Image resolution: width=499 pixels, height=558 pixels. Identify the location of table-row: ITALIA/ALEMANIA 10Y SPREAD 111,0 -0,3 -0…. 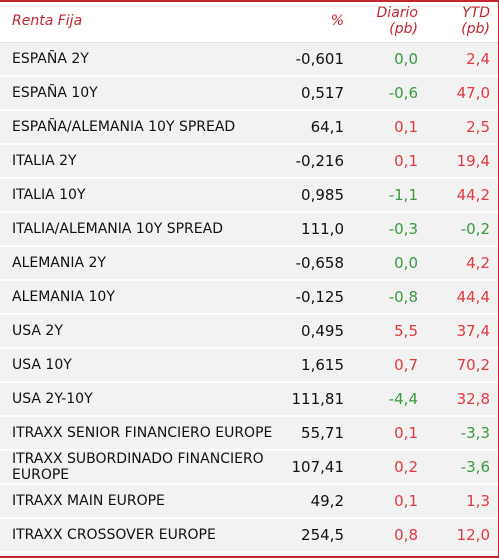
(249, 230).